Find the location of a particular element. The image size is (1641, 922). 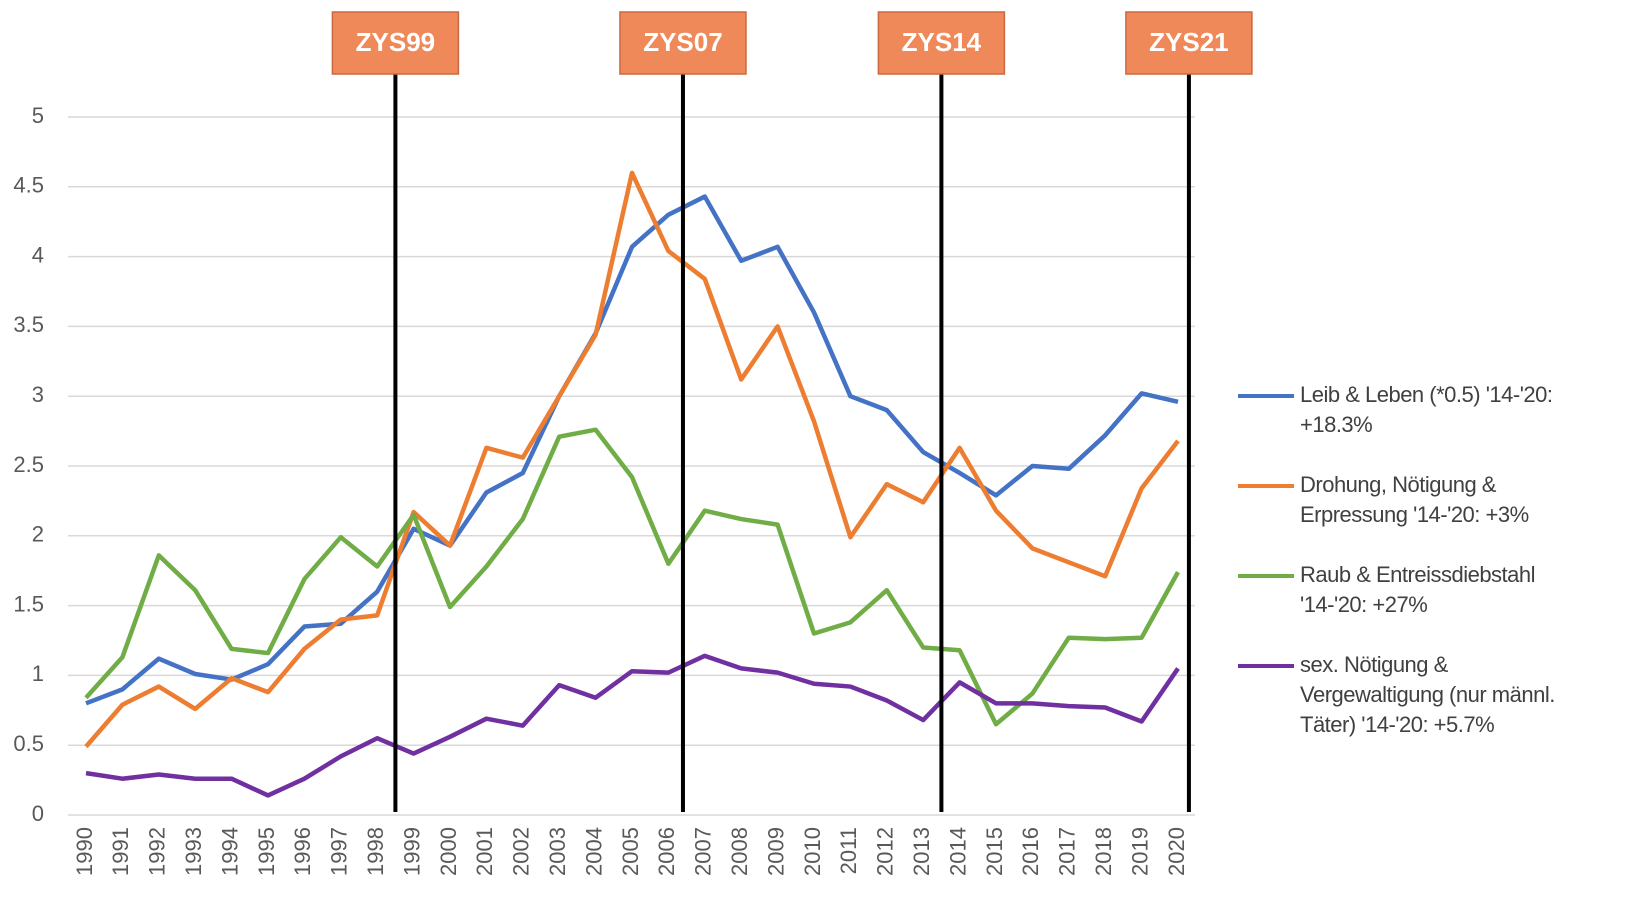

x-tick-label: 1998 is located at coordinates (375, 851).